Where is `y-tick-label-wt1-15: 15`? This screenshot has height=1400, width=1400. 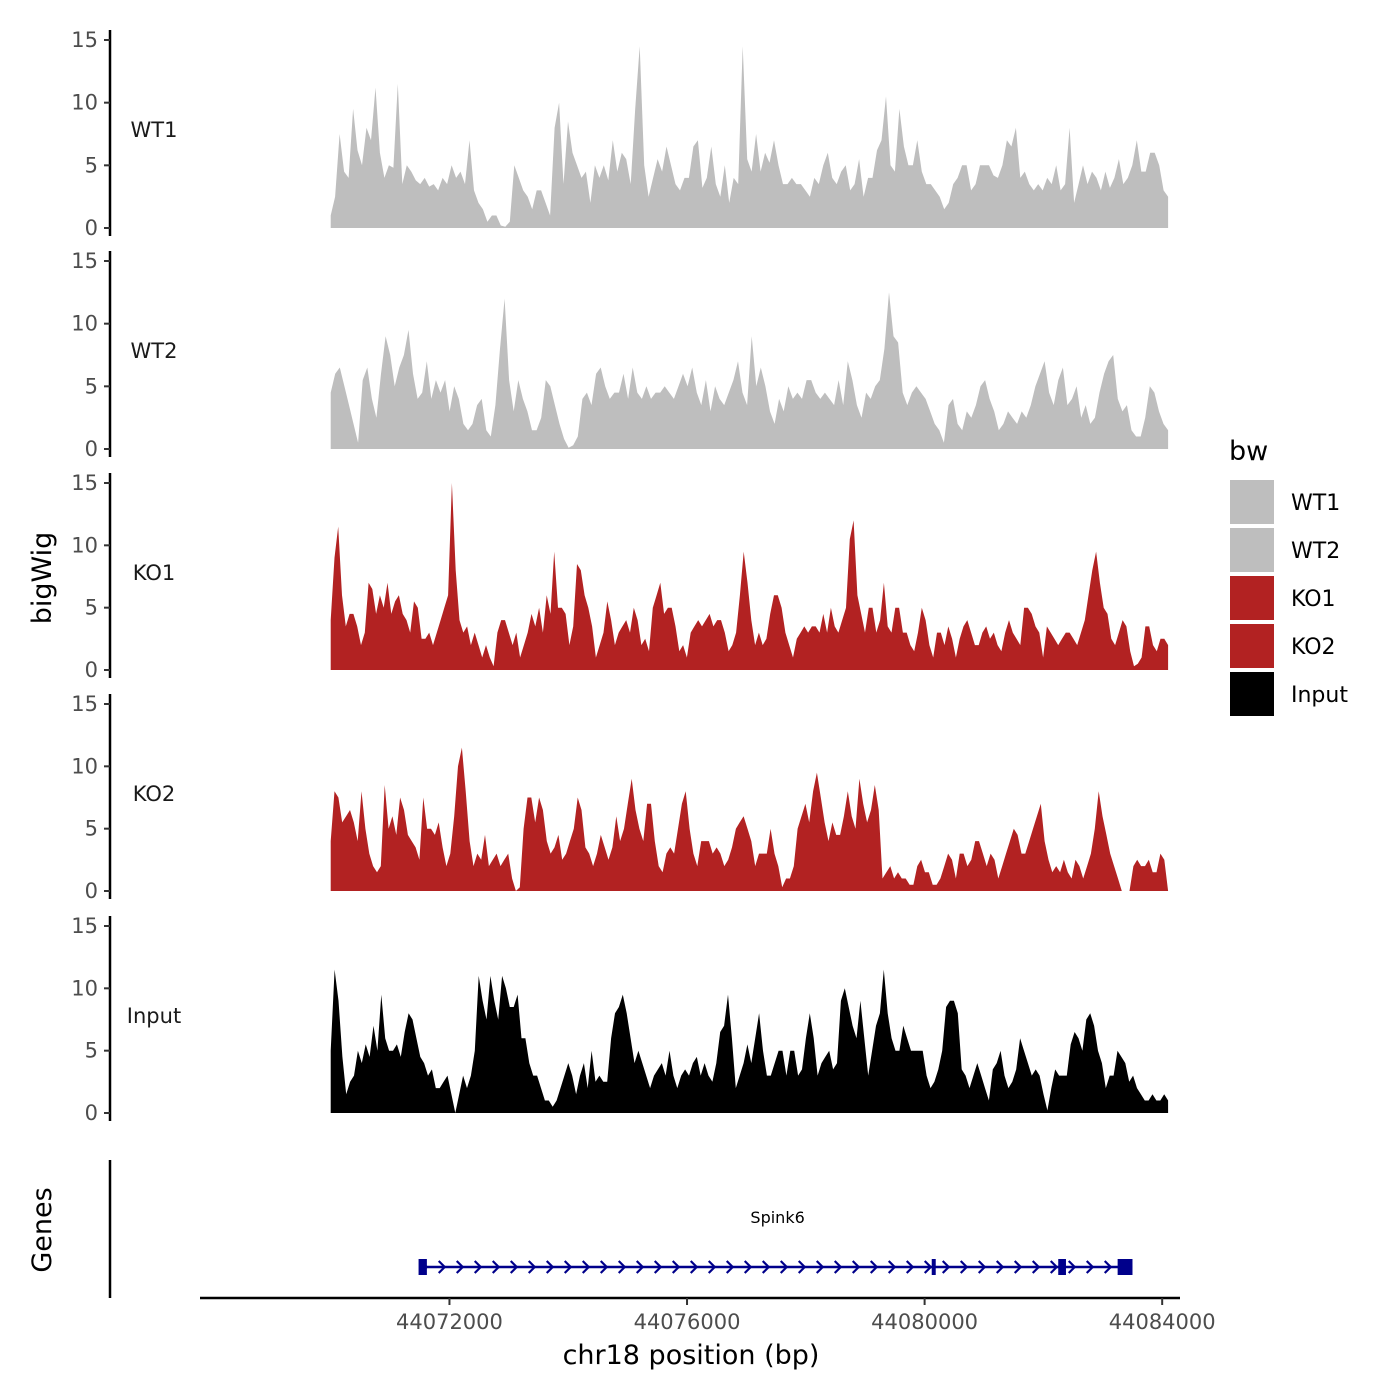 y-tick-label-wt1-15: 15 is located at coordinates (84, 40).